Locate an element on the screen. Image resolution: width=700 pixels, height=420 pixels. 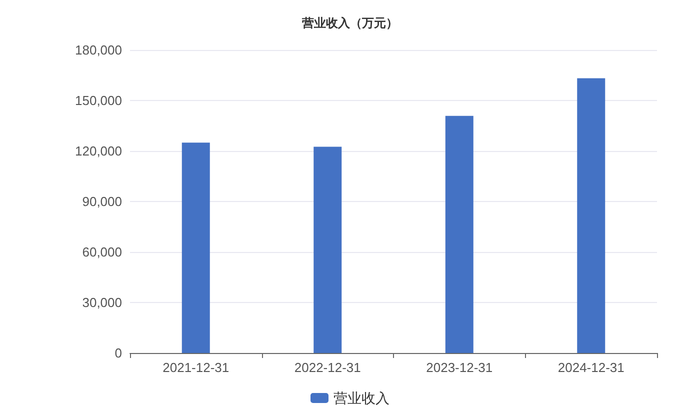
x-tick-label: 2022-12-31 is located at coordinates (327, 367).